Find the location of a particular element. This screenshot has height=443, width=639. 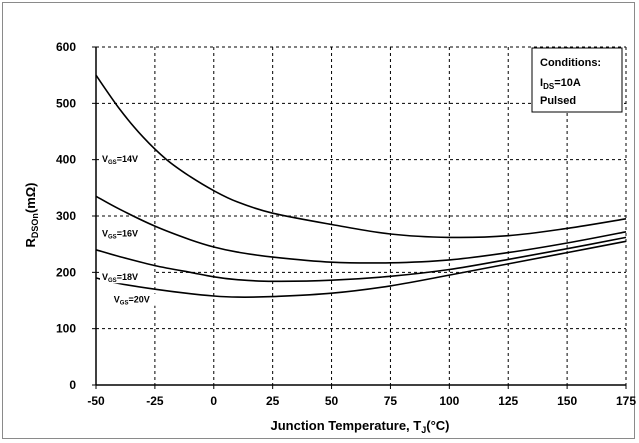

x-tick-label: 175 is located at coordinates (626, 401).